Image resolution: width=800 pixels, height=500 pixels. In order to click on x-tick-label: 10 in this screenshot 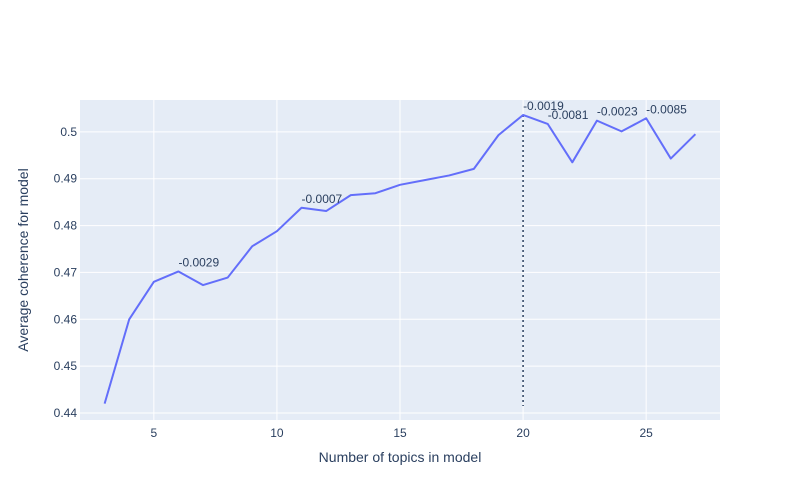, I will do `click(277, 433)`.